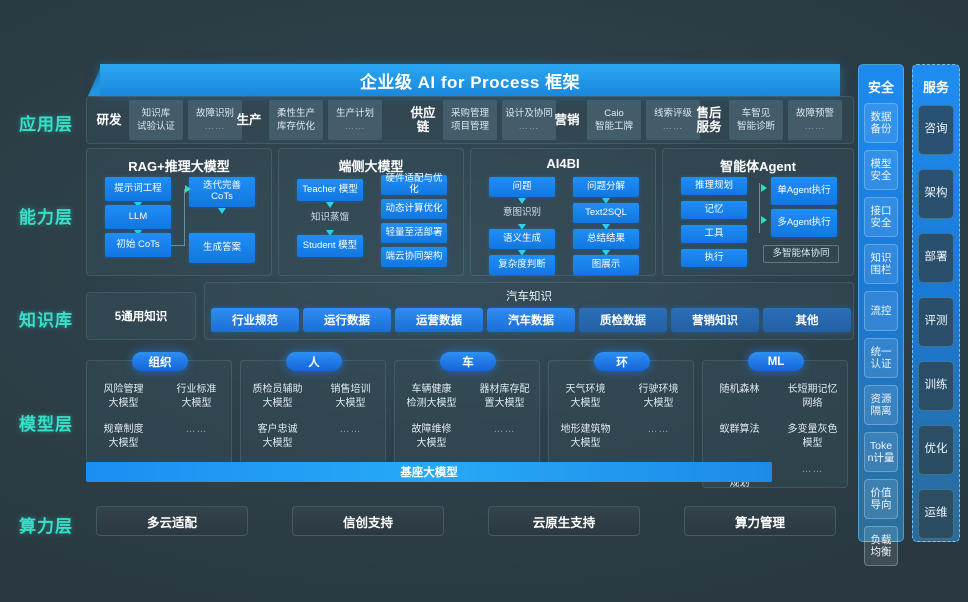 This screenshot has height=602, width=968. Describe the element at coordinates (936, 322) in the screenshot. I see `service-item-3: 评测` at that location.